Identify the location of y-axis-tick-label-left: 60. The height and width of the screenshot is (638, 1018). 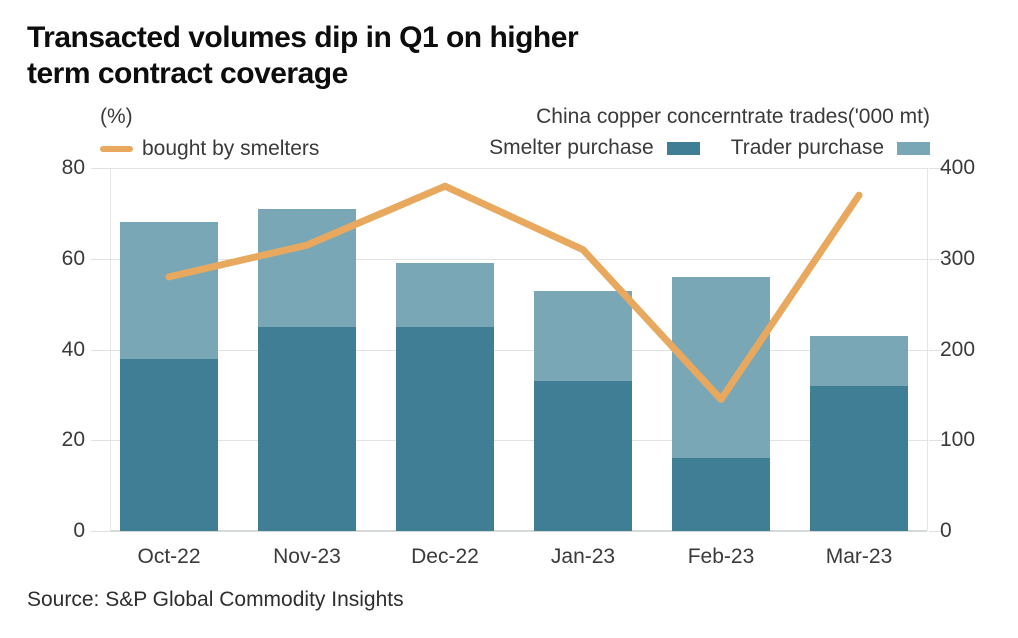
(73, 258).